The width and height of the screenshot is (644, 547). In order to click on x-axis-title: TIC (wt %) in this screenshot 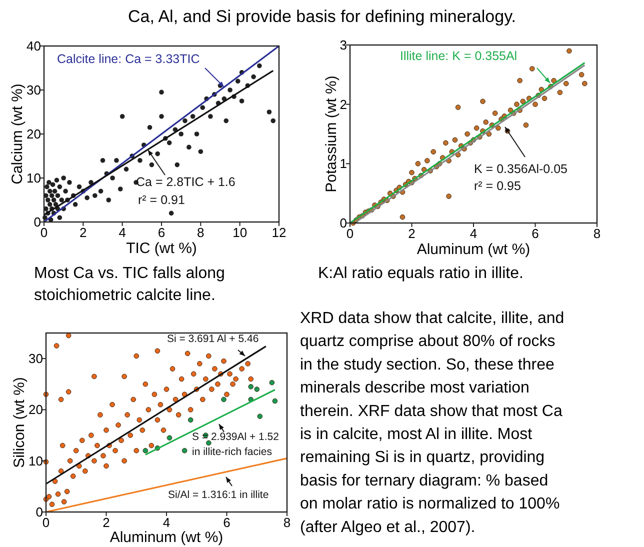, I will do `click(161, 248)`.